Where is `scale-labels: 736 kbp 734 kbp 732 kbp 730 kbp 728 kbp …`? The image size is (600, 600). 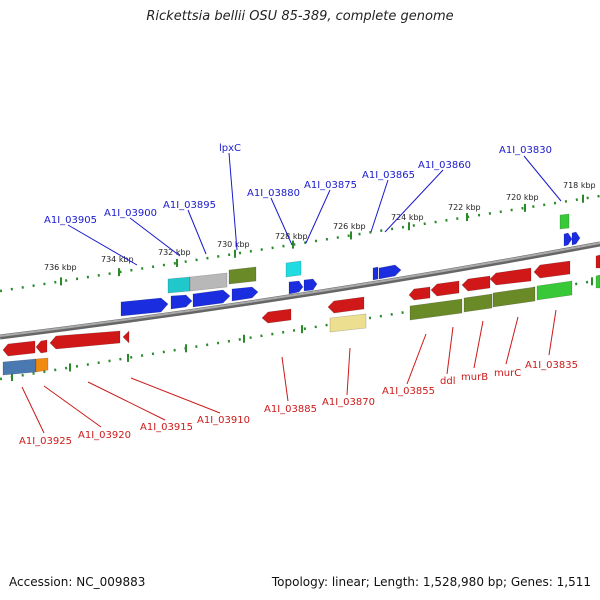
scale-labels: 736 kbp 734 kbp 732 kbp 730 kbp 728 kbp … is located at coordinates (320, 226).